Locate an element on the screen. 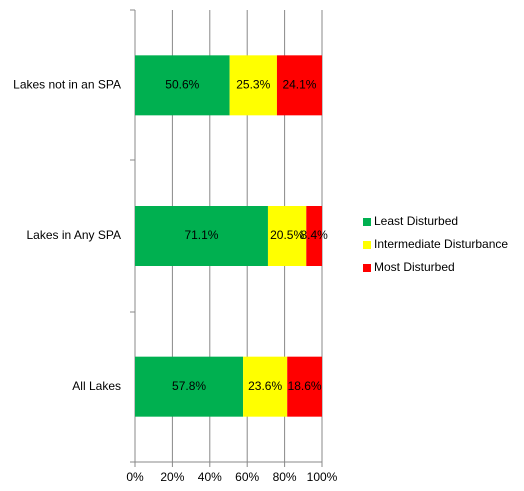 This screenshot has width=524, height=491. legend-label: Most Disturbed is located at coordinates (414, 267).